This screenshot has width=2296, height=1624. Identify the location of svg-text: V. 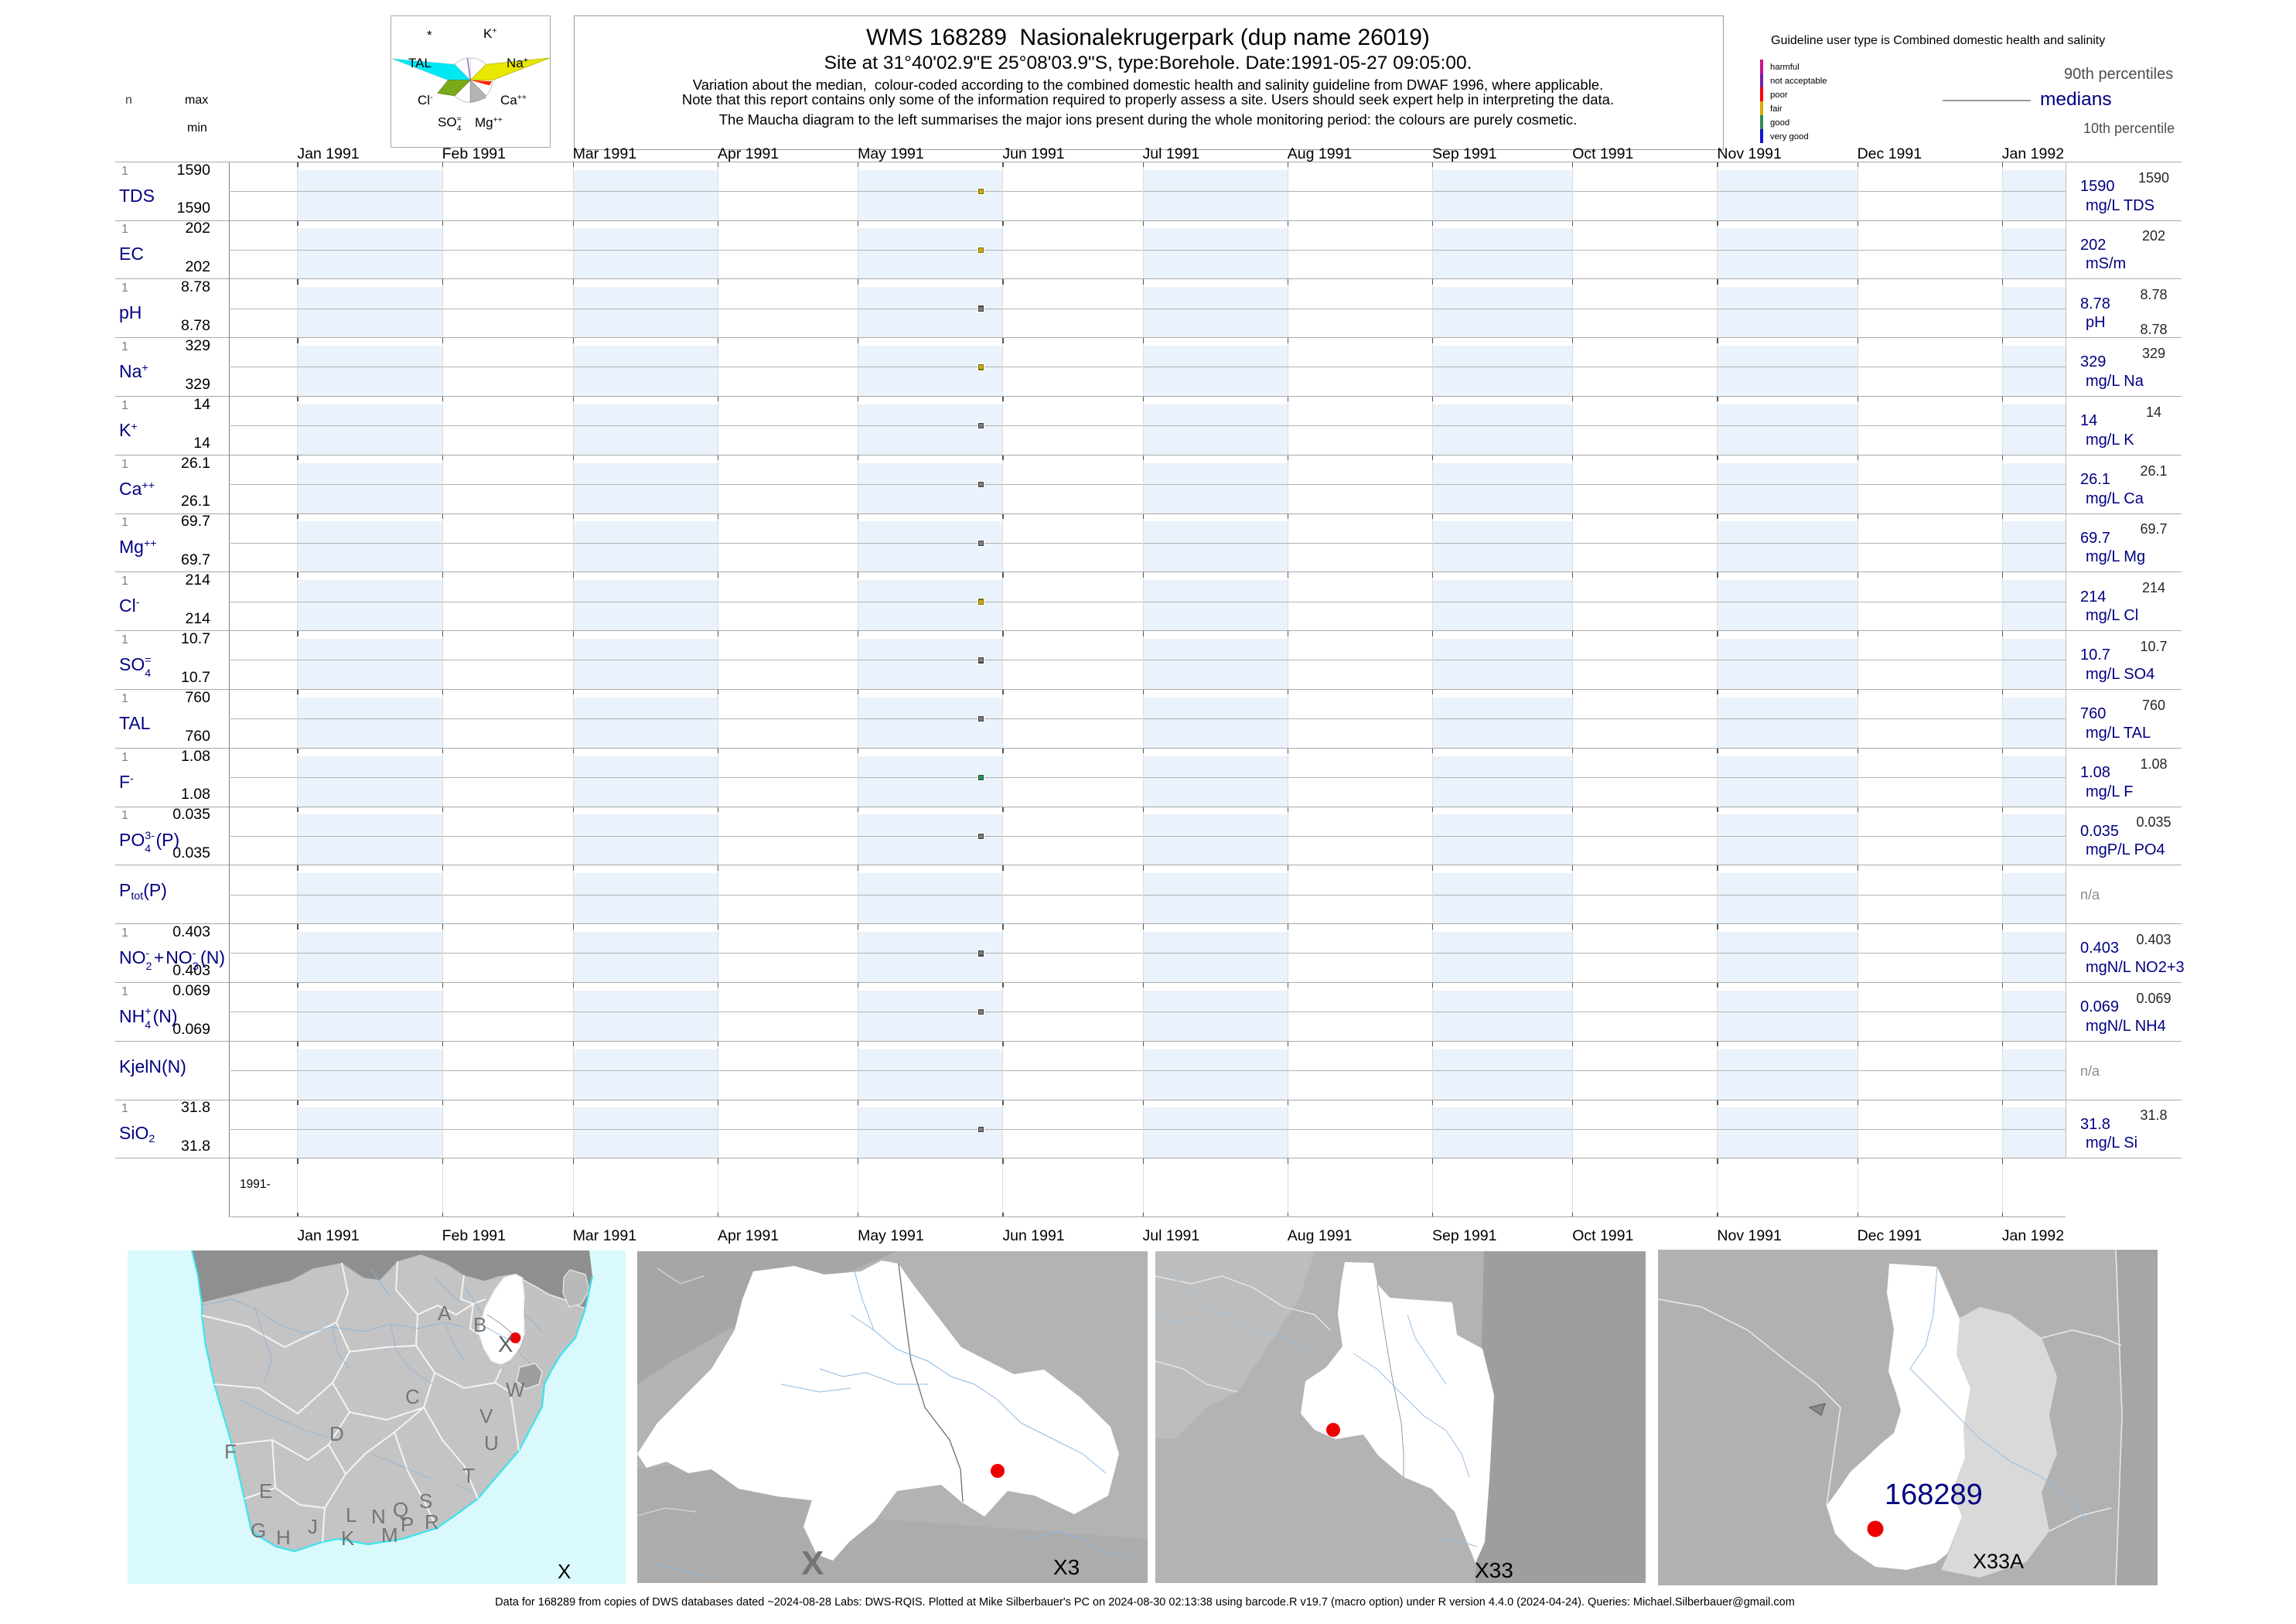
(486, 1416).